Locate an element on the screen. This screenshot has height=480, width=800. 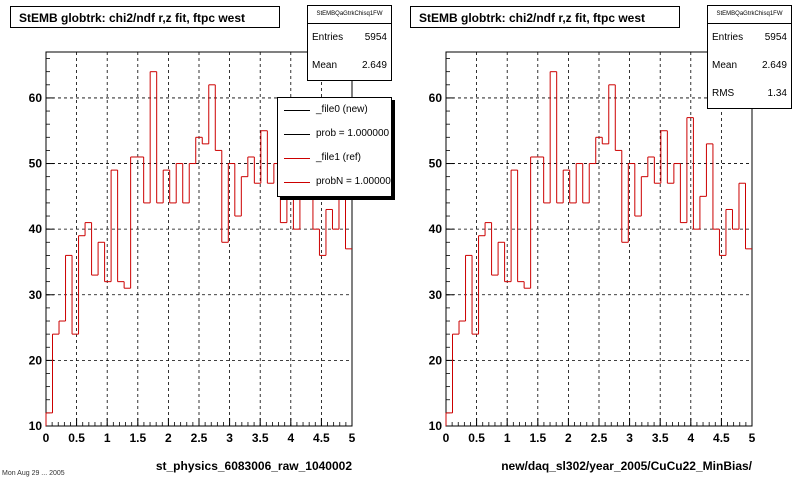
legend-swatch-new is located at coordinates (297, 110).